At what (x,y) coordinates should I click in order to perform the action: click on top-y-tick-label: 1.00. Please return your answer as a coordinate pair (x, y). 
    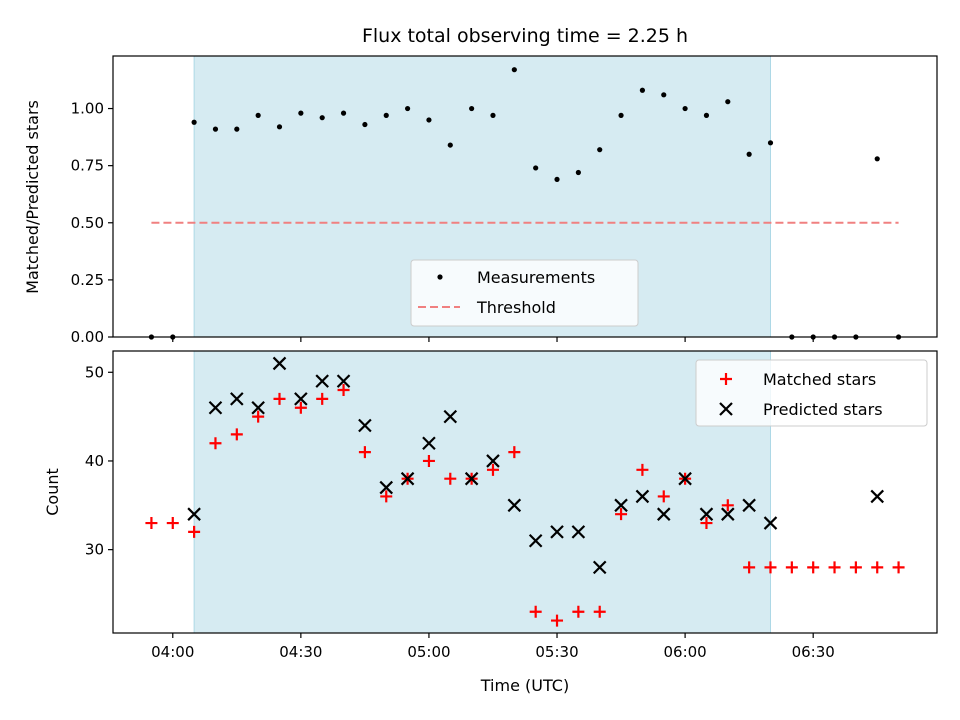
    Looking at the image, I should click on (87, 109).